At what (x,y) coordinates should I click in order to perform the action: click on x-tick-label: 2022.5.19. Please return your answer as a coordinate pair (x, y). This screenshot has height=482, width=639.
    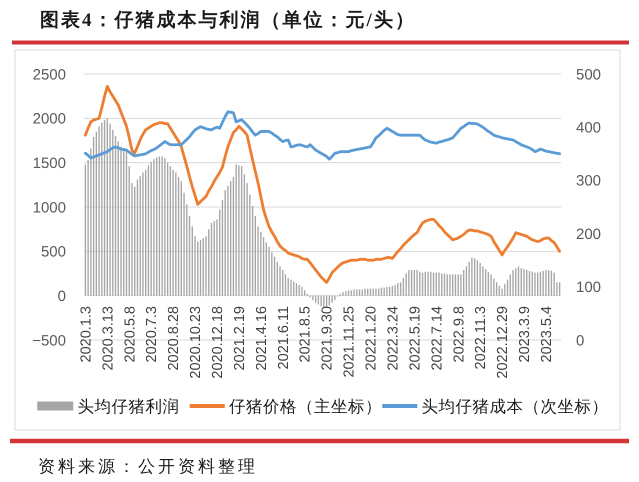
    Looking at the image, I should click on (415, 338).